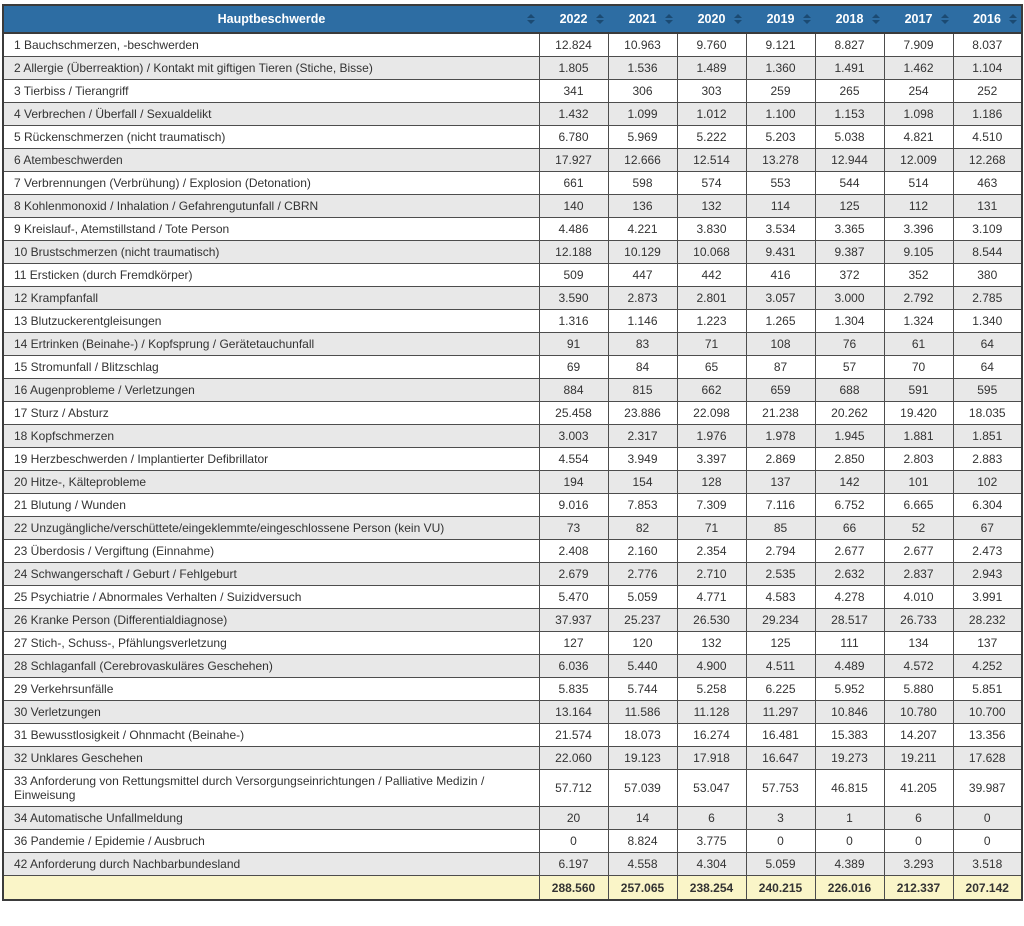 The height and width of the screenshot is (926, 1024). I want to click on row-value-cell: 7.116, so click(780, 505).